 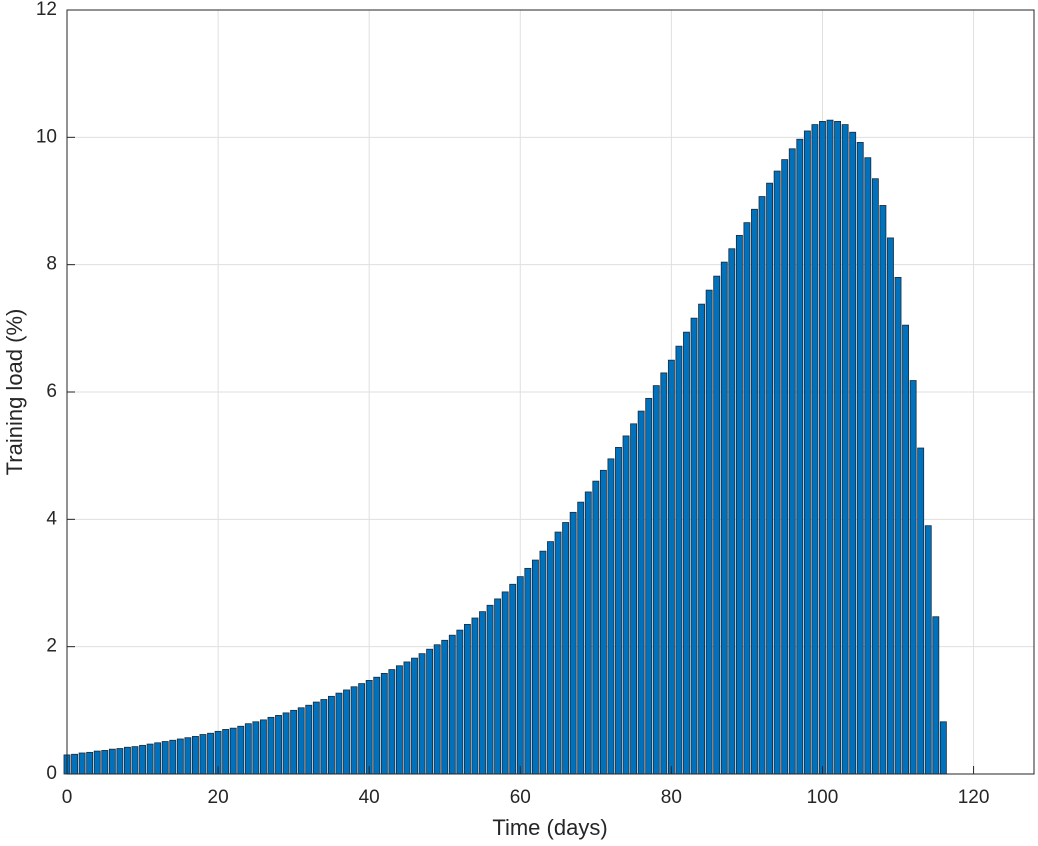 I want to click on x-tick-label: 20, so click(x=218, y=797).